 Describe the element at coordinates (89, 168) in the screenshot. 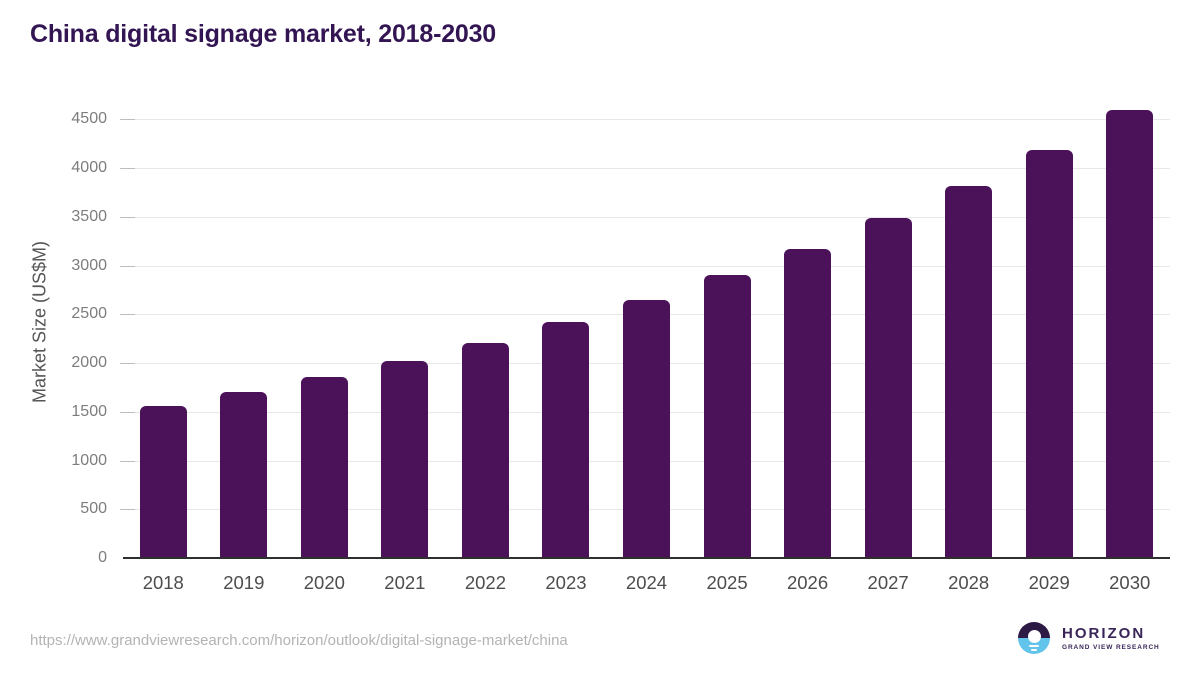

I see `y-axis-tick-label: 4000` at that location.